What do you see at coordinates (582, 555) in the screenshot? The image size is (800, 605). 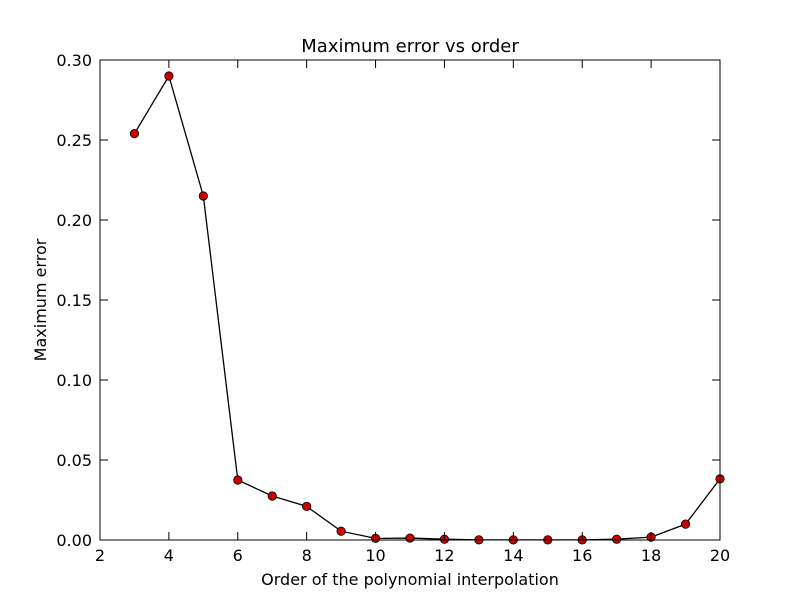 I see `x-tick-label: 16` at bounding box center [582, 555].